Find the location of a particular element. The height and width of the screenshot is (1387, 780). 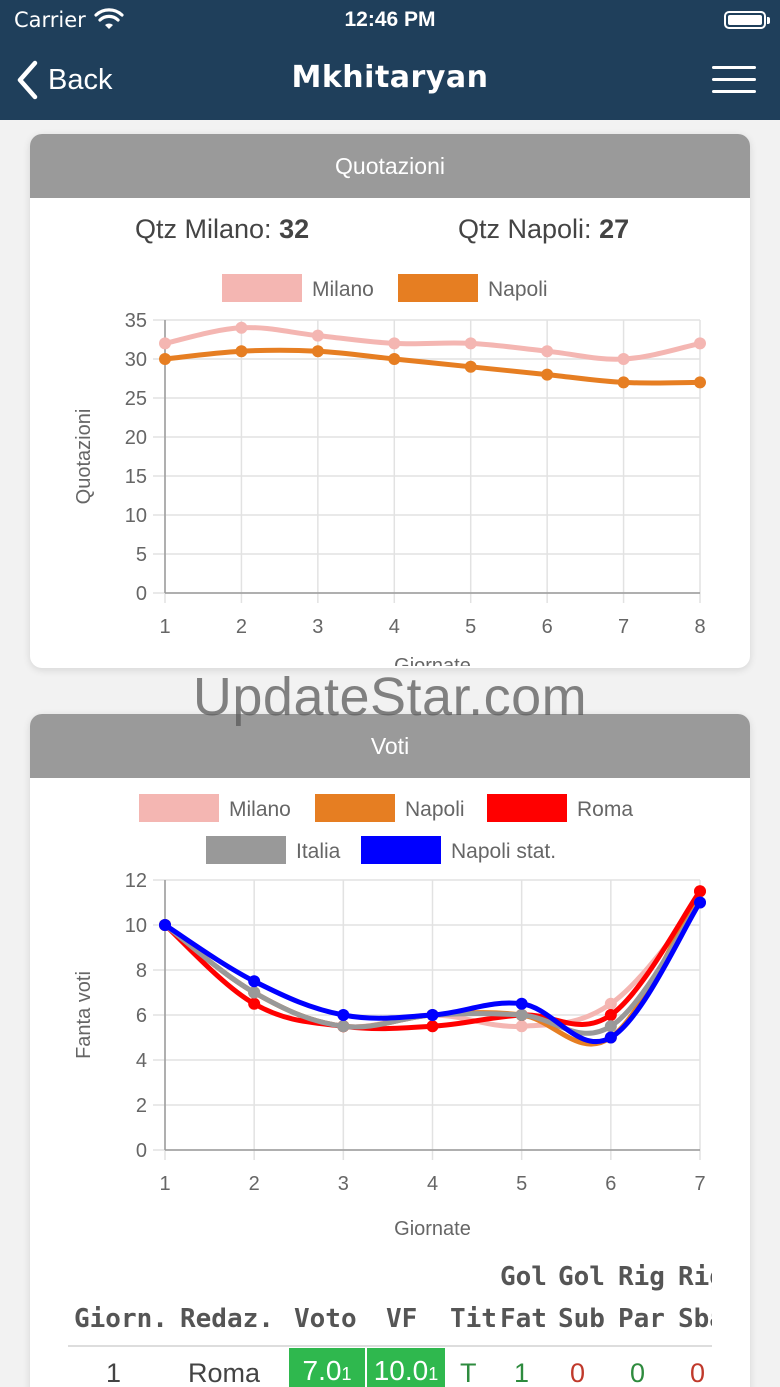

legend-label: Italia is located at coordinates (318, 851).